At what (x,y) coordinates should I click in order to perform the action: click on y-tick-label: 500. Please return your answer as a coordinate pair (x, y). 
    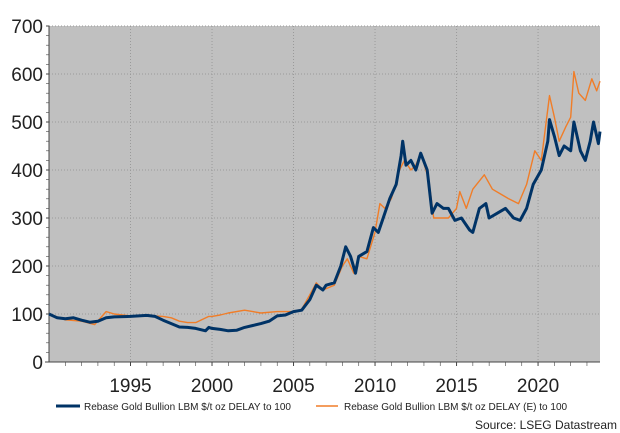
    Looking at the image, I should click on (27, 123).